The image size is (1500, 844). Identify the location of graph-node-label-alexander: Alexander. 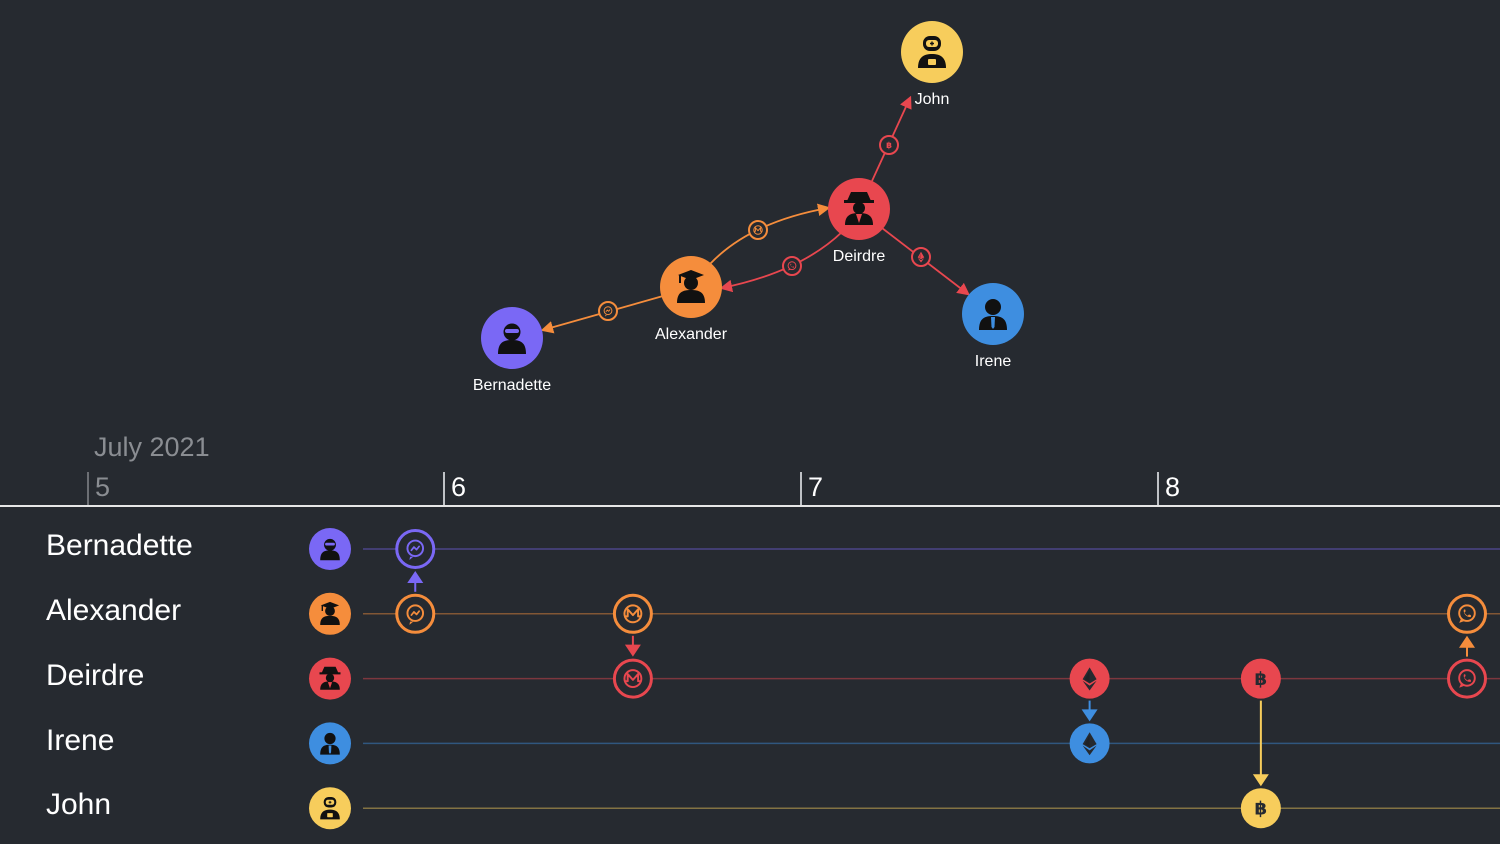
(691, 334).